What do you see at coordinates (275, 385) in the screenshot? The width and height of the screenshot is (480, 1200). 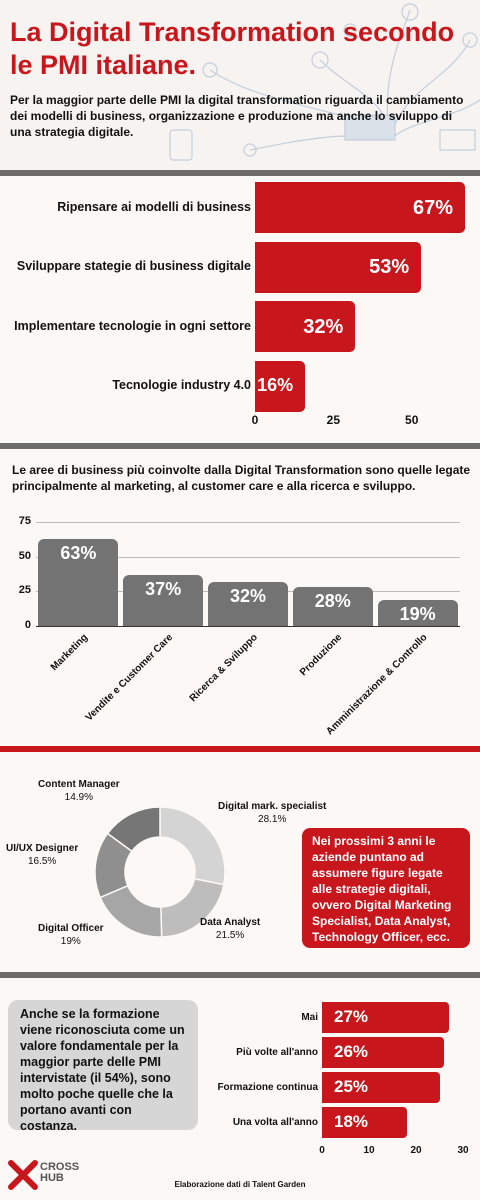 I see `bar-value-label: 16%` at bounding box center [275, 385].